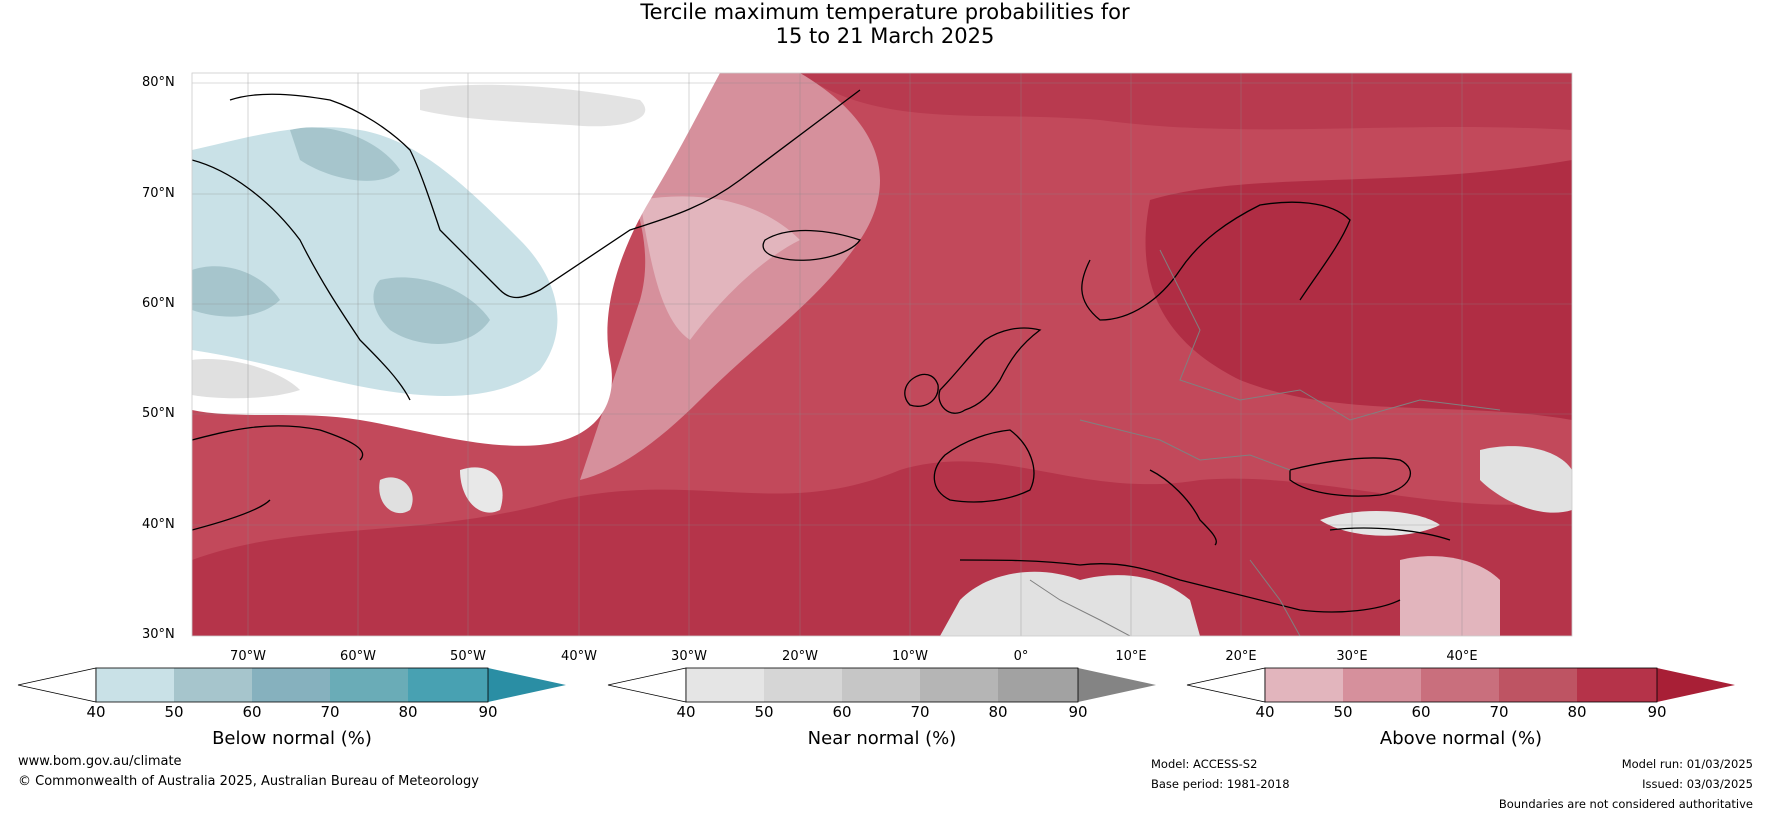 This screenshot has height=816, width=1770. I want to click on near-normal-caspian, so click(1526, 479).